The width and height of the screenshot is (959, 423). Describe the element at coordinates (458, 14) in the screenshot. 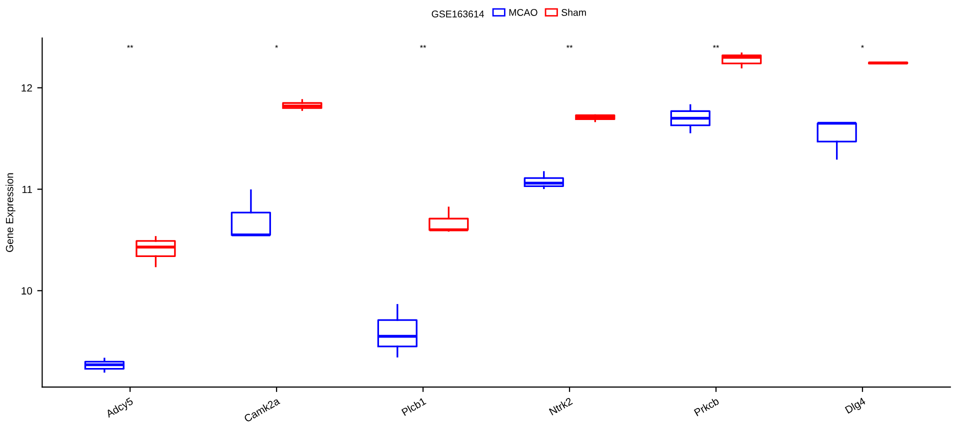

I see `legend-title: GSE163614` at that location.